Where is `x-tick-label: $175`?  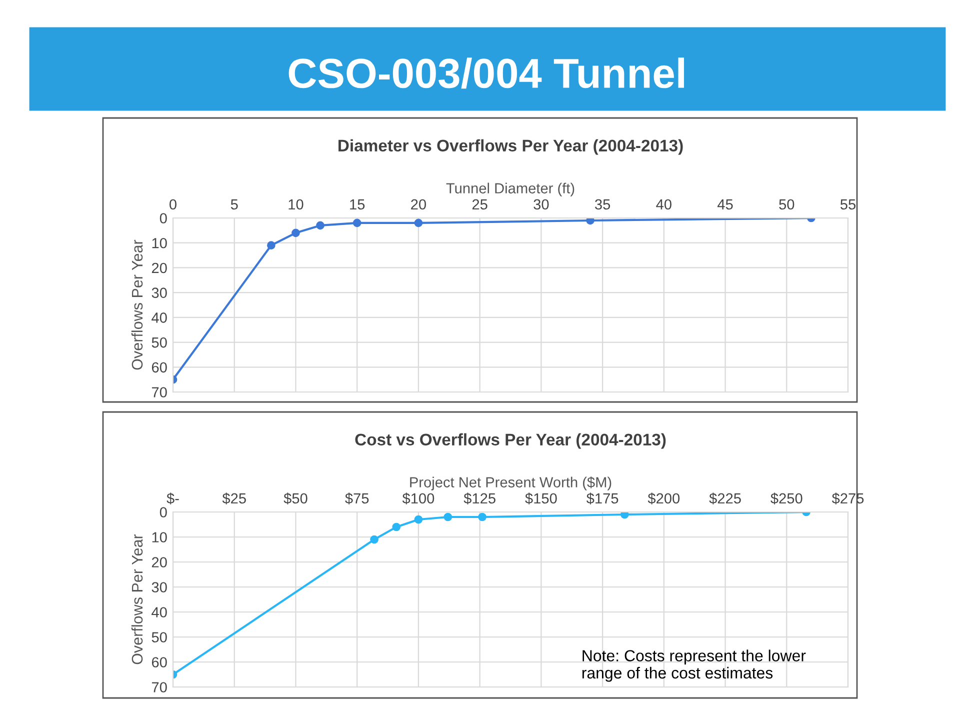 x-tick-label: $175 is located at coordinates (602, 498).